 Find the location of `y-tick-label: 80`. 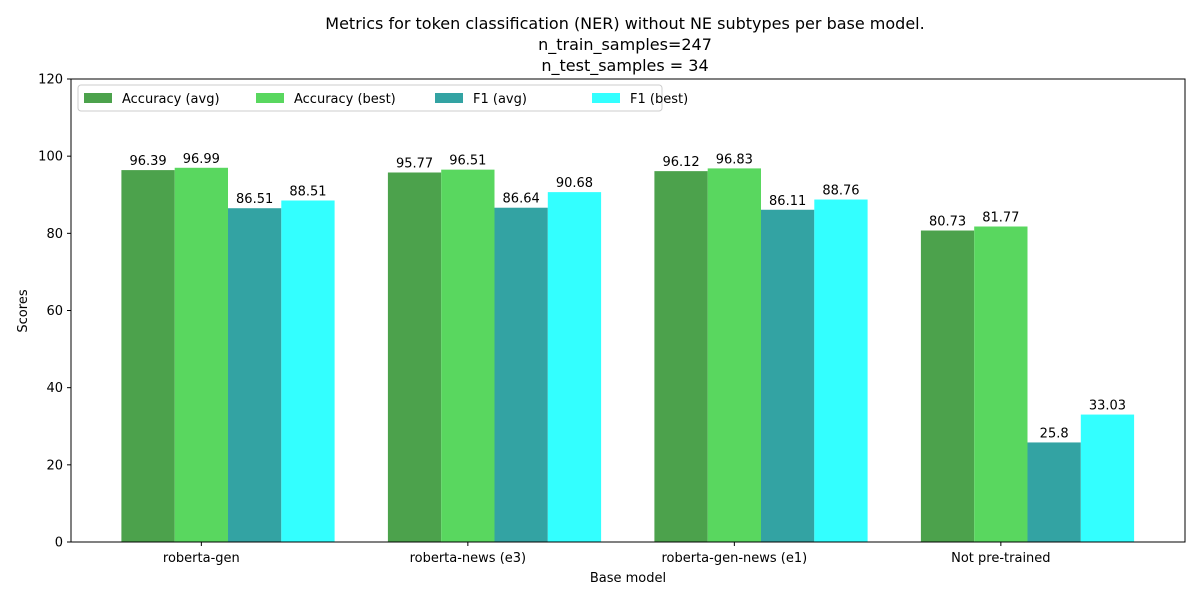

y-tick-label: 80 is located at coordinates (54, 234).